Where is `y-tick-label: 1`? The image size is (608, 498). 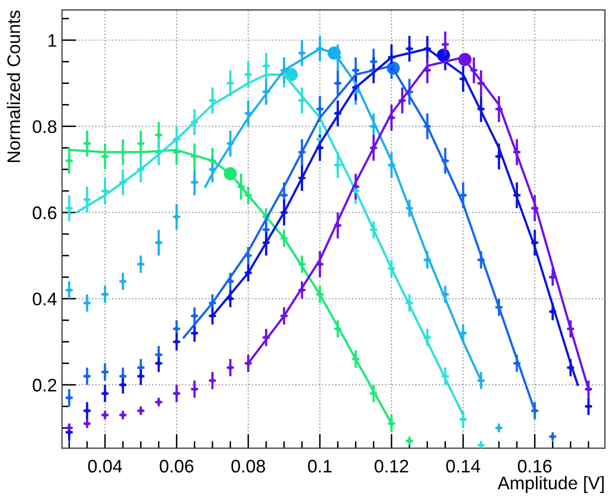
y-tick-label: 1 is located at coordinates (52, 40).